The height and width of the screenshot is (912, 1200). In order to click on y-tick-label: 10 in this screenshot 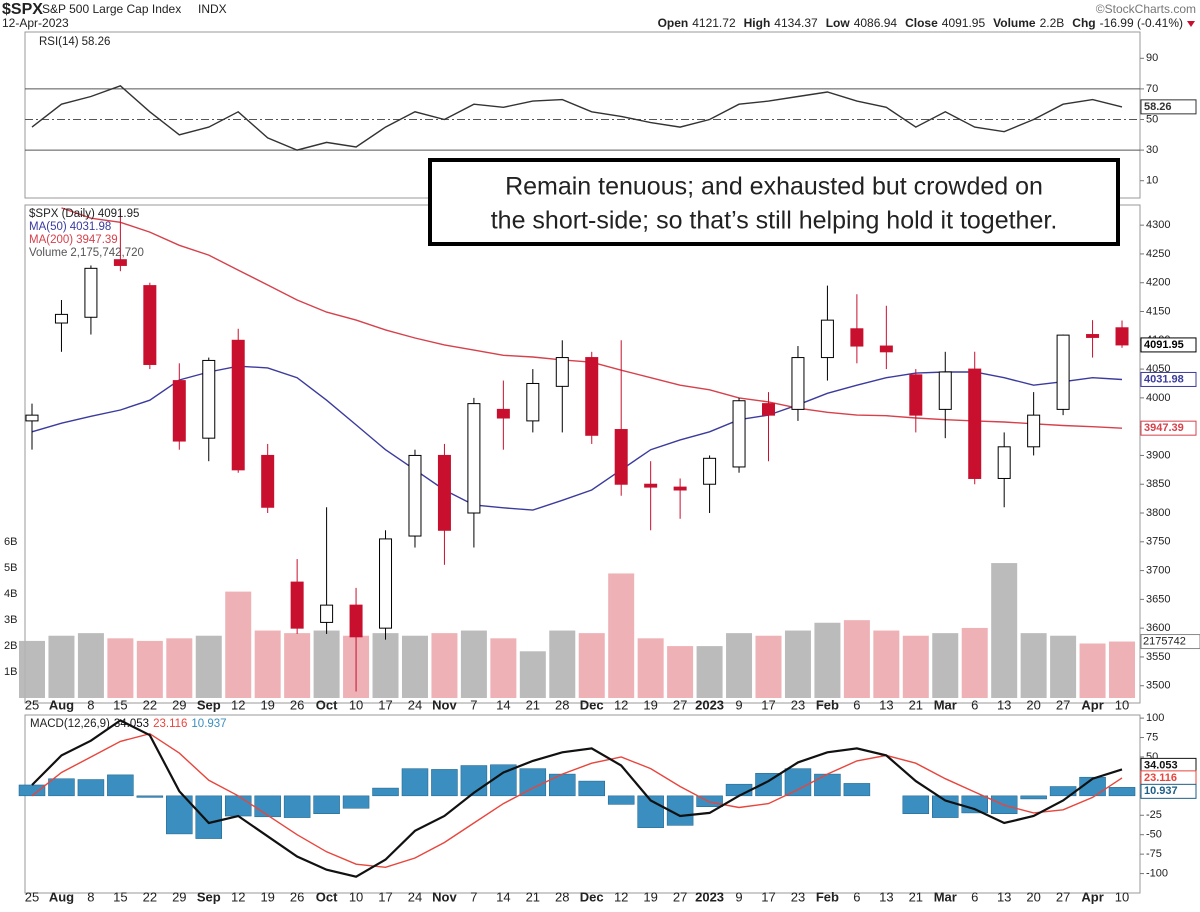, I will do `click(1152, 181)`.